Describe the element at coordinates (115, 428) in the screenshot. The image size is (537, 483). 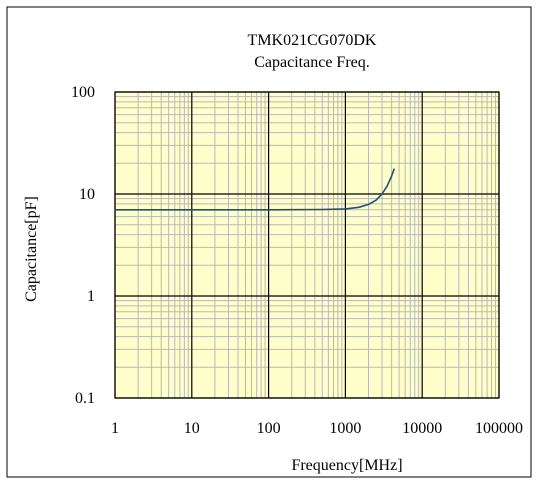
I see `x-tick-label: 1` at that location.